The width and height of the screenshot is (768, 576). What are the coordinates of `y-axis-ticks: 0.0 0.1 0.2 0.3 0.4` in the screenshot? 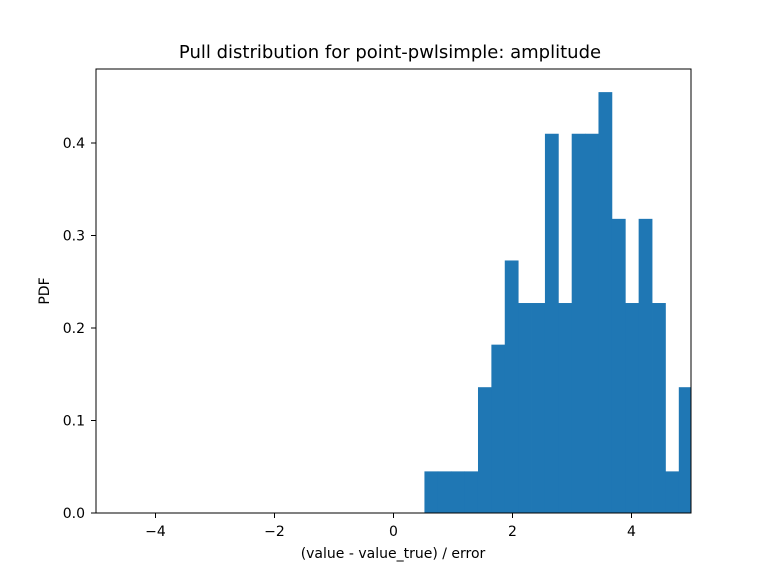 It's located at (79, 329).